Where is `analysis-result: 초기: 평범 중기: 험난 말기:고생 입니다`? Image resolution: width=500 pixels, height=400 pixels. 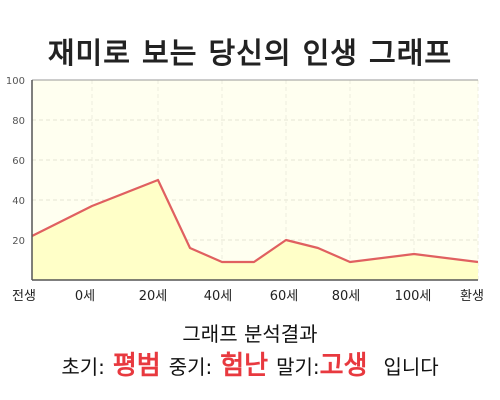
analysis-result: 초기: 평범 중기: 험난 말기:고생 입니다 is located at coordinates (250, 363).